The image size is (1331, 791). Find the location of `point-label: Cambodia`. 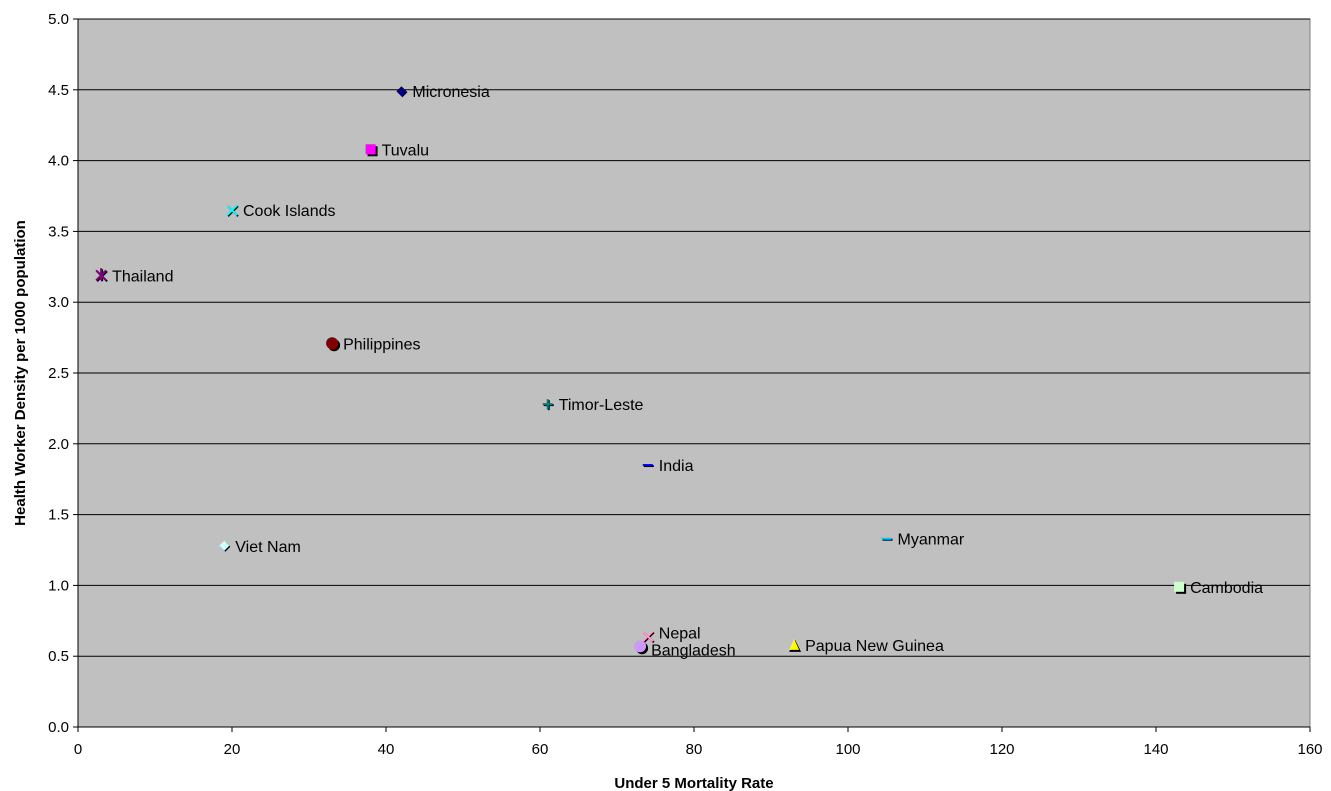

point-label: Cambodia is located at coordinates (1226, 588).